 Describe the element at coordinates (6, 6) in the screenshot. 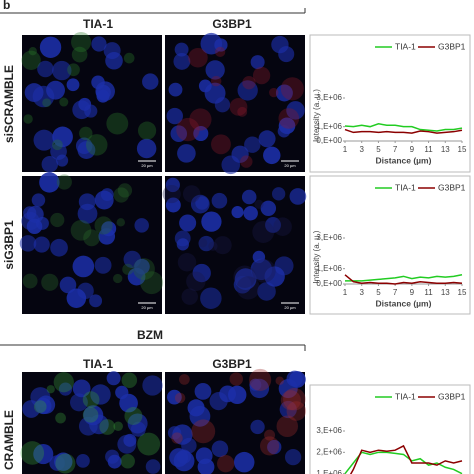

I see `panel-label: b` at that location.